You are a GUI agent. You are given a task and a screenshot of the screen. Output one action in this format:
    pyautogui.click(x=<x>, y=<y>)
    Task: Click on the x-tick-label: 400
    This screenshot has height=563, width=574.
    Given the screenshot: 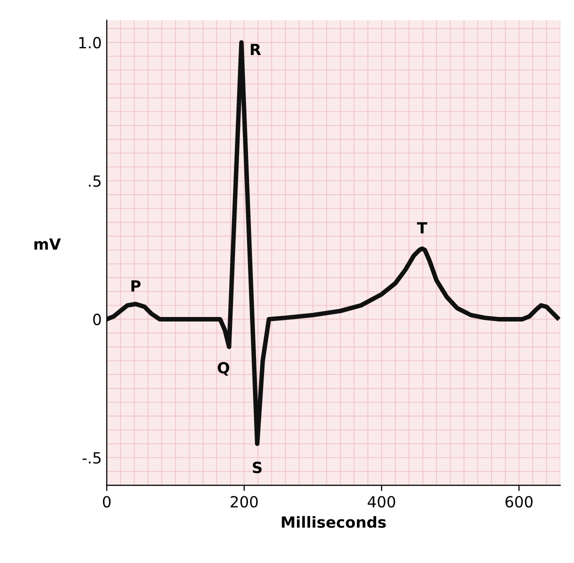 What is the action you would take?
    pyautogui.click(x=382, y=502)
    